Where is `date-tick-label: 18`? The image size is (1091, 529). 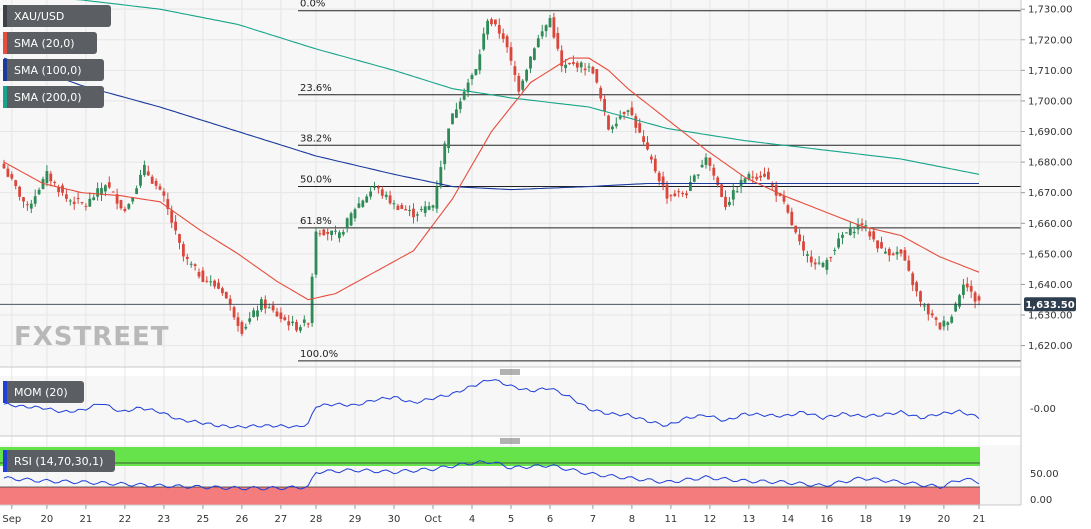 date-tick-label: 18 is located at coordinates (866, 519).